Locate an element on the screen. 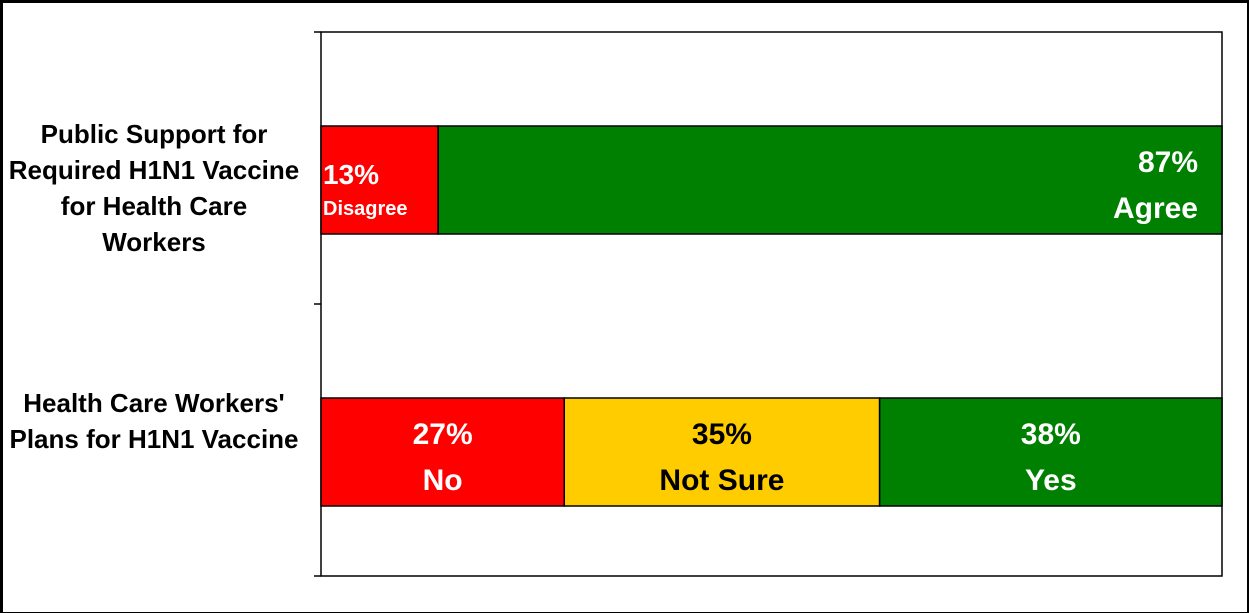 The image size is (1249, 613). data-label-percent: 87% is located at coordinates (1168, 162).